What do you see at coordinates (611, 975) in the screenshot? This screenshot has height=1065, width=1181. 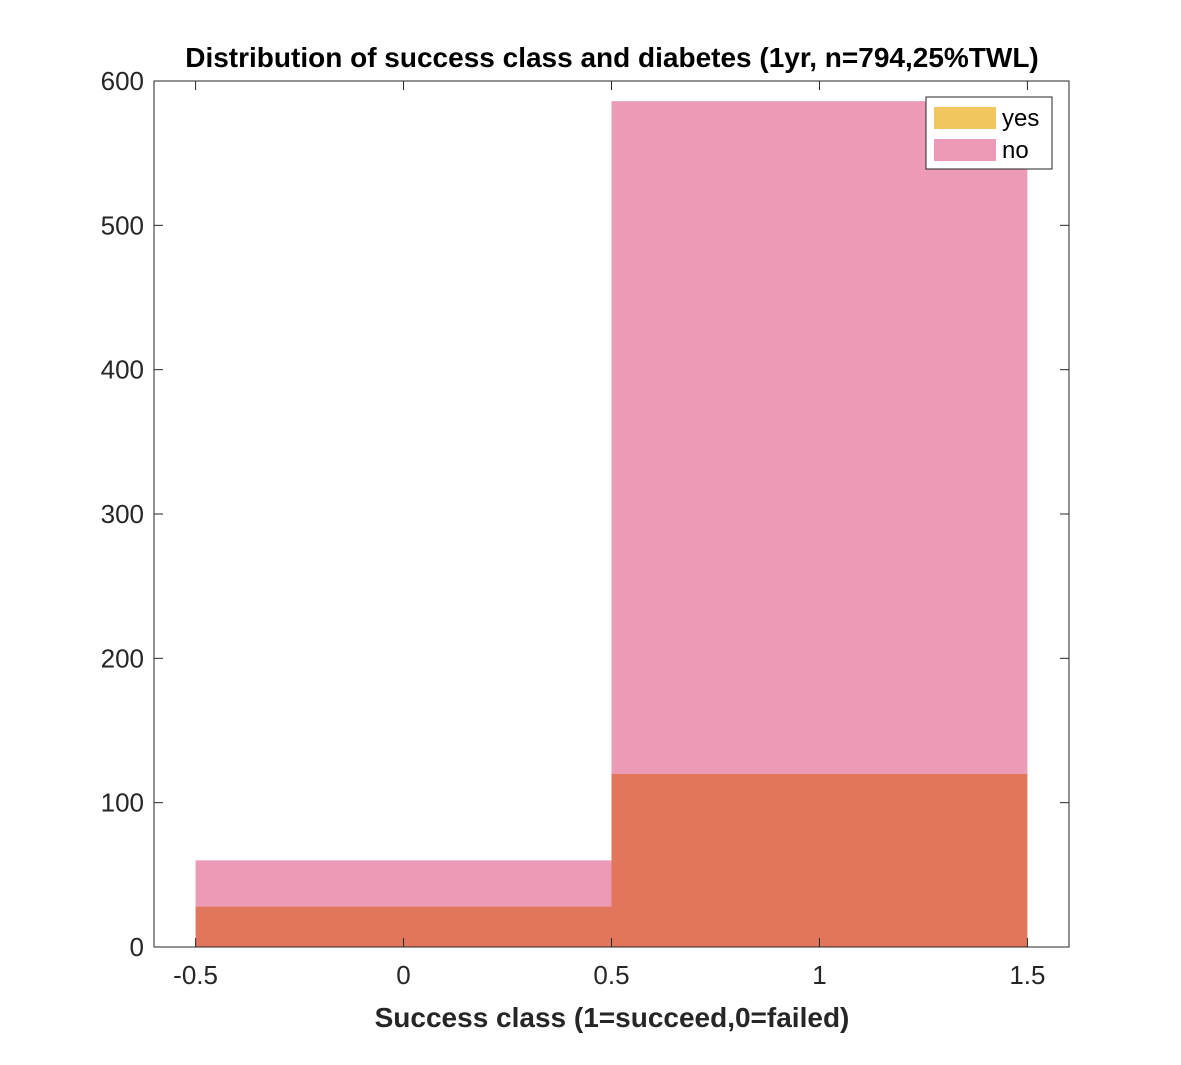 I see `x-tick-label: 0.5` at bounding box center [611, 975].